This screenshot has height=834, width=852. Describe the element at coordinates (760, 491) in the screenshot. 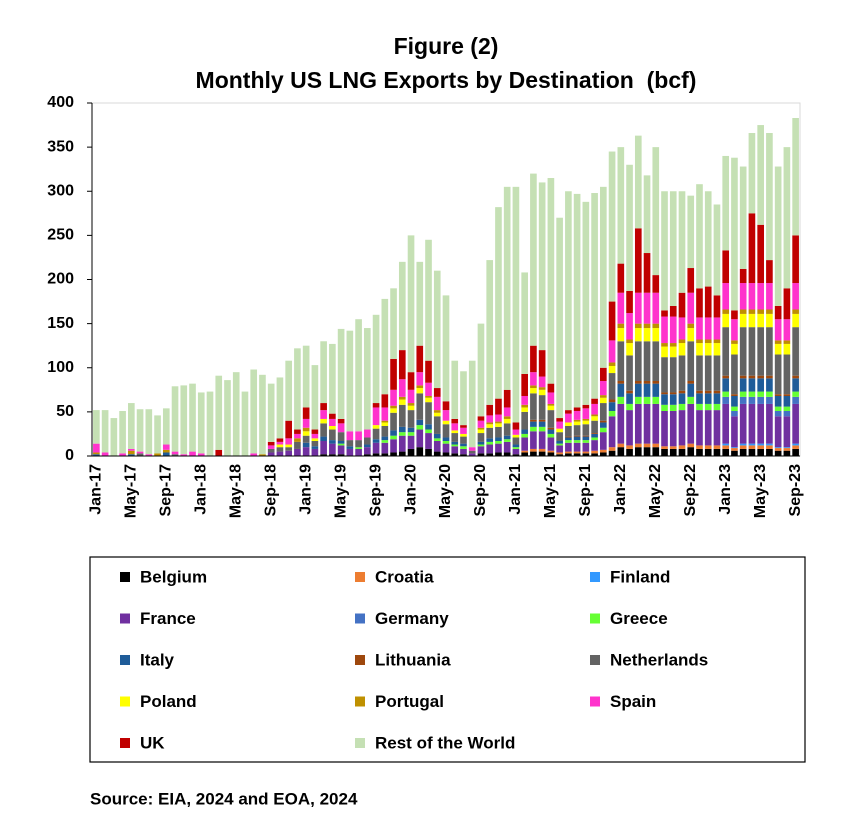

I see `x-tick-label: May-23` at that location.